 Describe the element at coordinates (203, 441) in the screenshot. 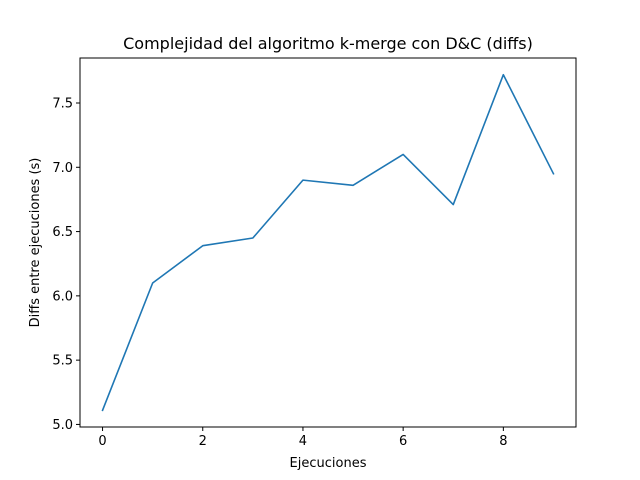

I see `x-tick-label: 2` at that location.